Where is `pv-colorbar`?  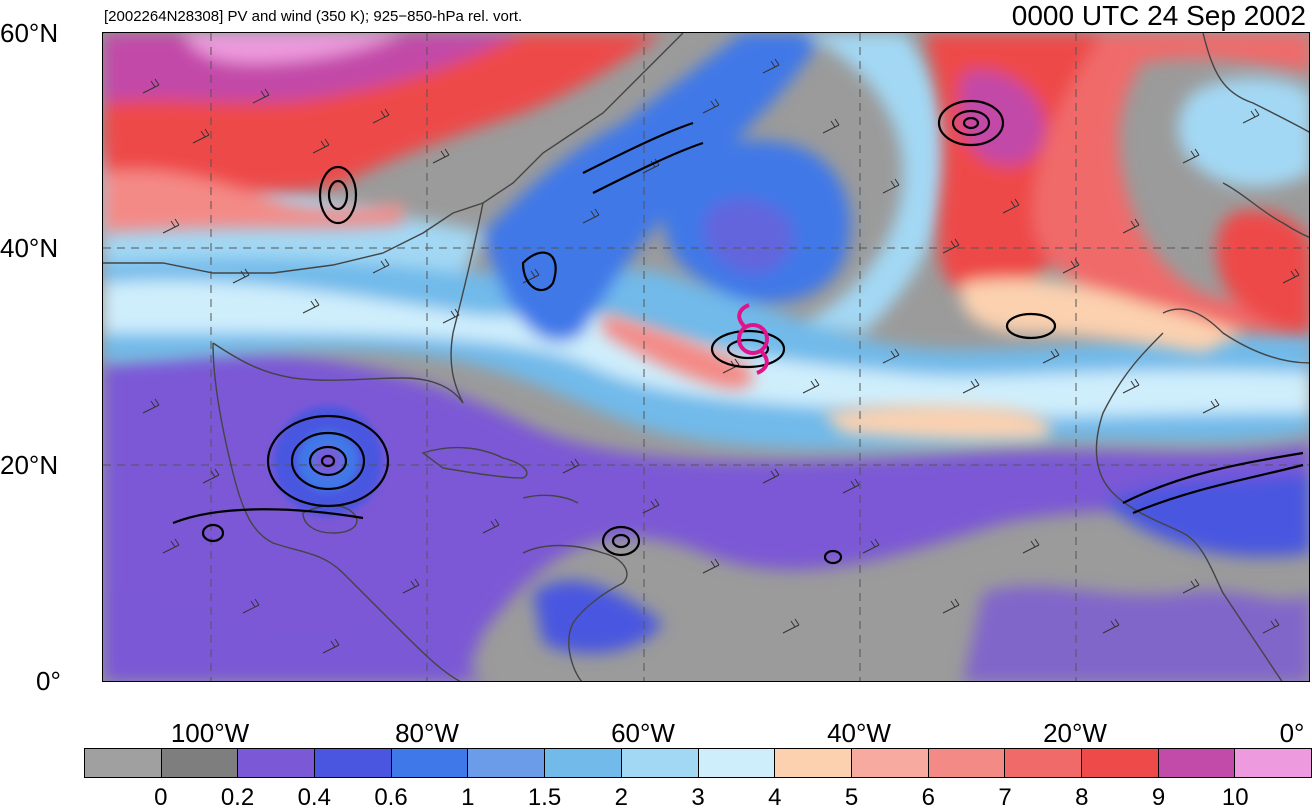 pv-colorbar is located at coordinates (698, 763).